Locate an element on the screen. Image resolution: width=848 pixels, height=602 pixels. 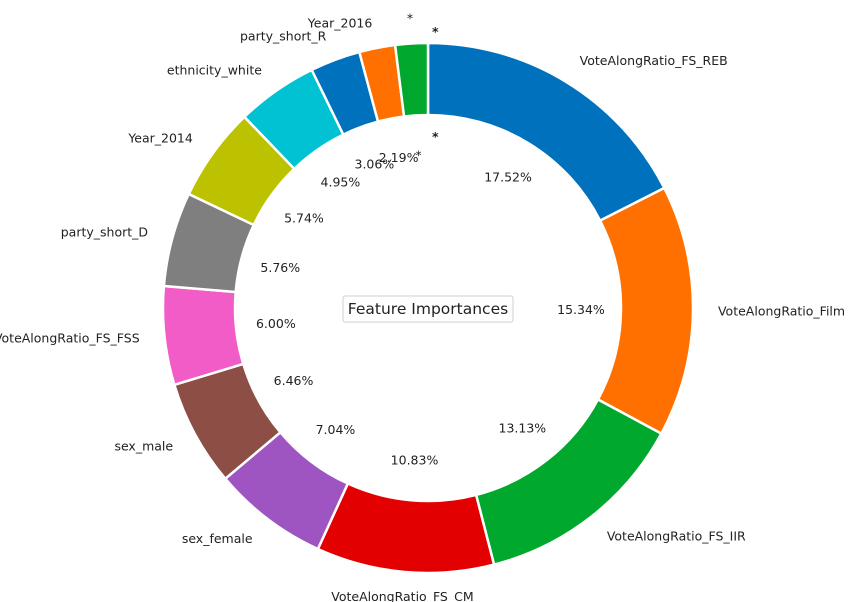
pct-label-party-short-d-7: 5.76% is located at coordinates (280, 267).